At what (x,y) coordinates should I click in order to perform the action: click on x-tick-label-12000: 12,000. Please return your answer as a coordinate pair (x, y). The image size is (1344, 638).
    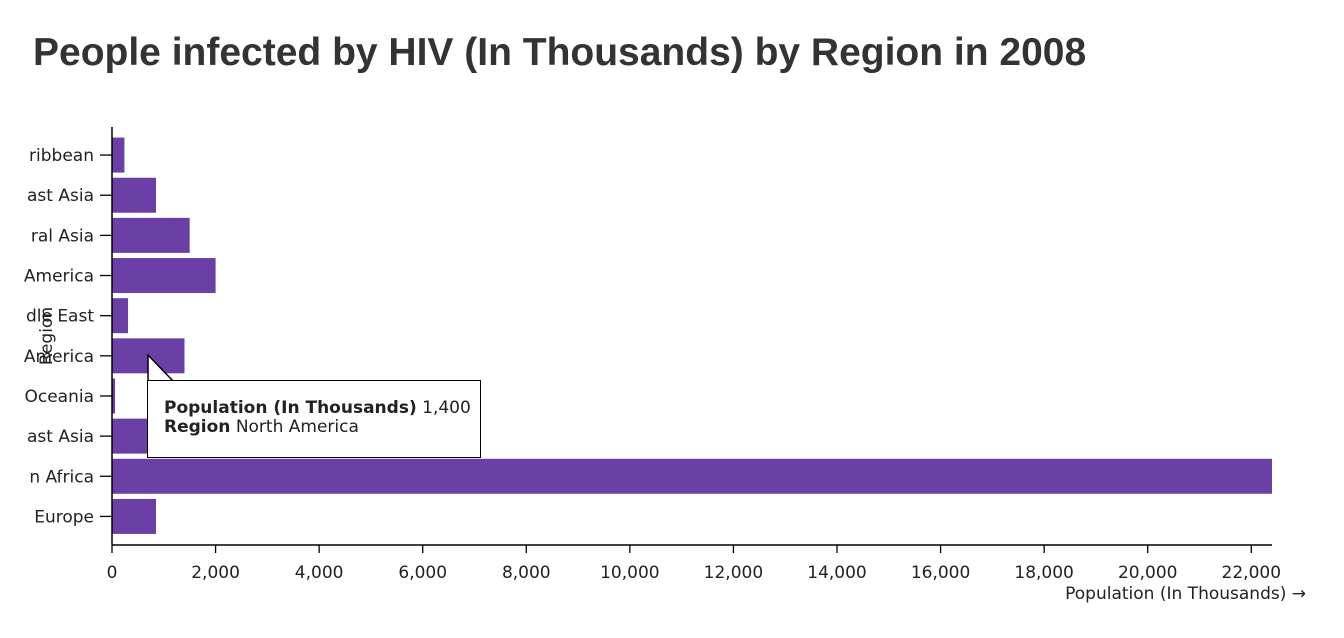
    Looking at the image, I should click on (733, 573).